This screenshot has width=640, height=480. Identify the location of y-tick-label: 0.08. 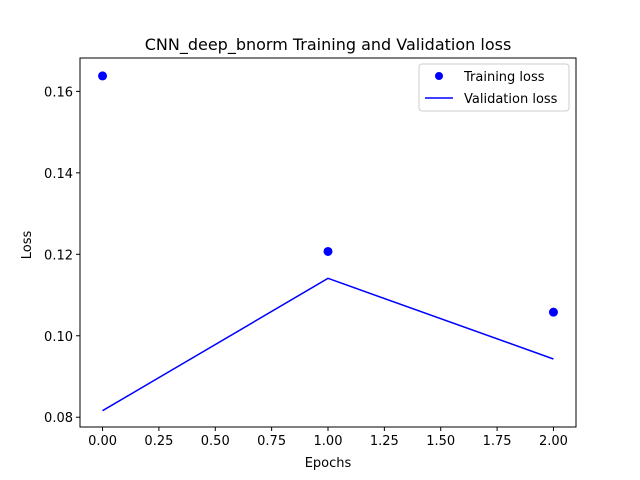
(58, 418).